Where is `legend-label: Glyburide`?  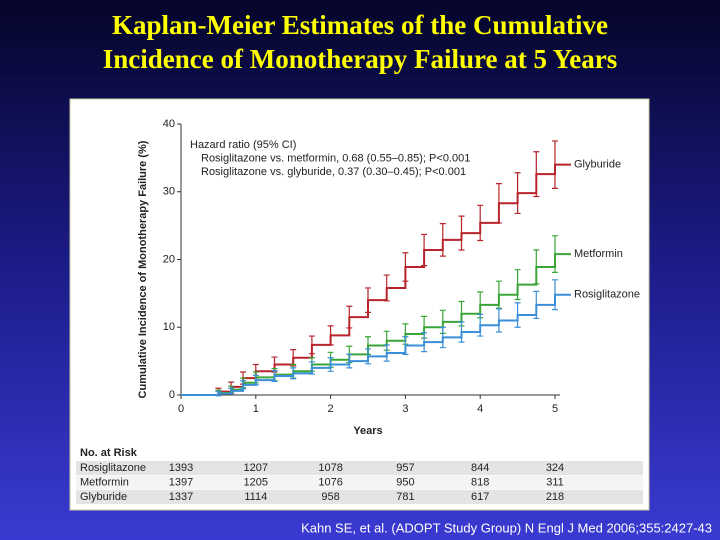
legend-label: Glyburide is located at coordinates (597, 165).